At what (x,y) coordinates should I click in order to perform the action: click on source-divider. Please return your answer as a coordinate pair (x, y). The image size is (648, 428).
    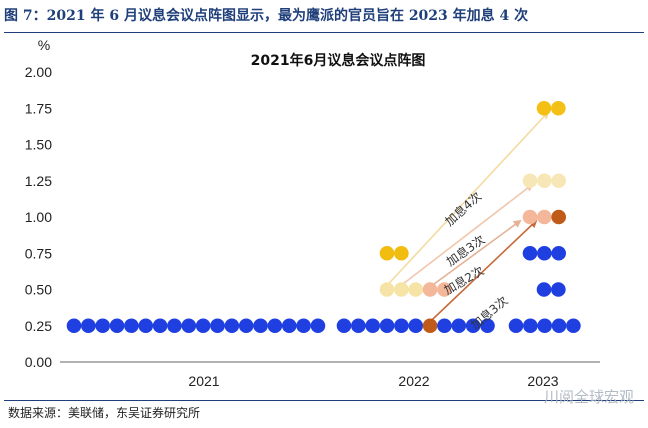
    Looking at the image, I should click on (324, 400).